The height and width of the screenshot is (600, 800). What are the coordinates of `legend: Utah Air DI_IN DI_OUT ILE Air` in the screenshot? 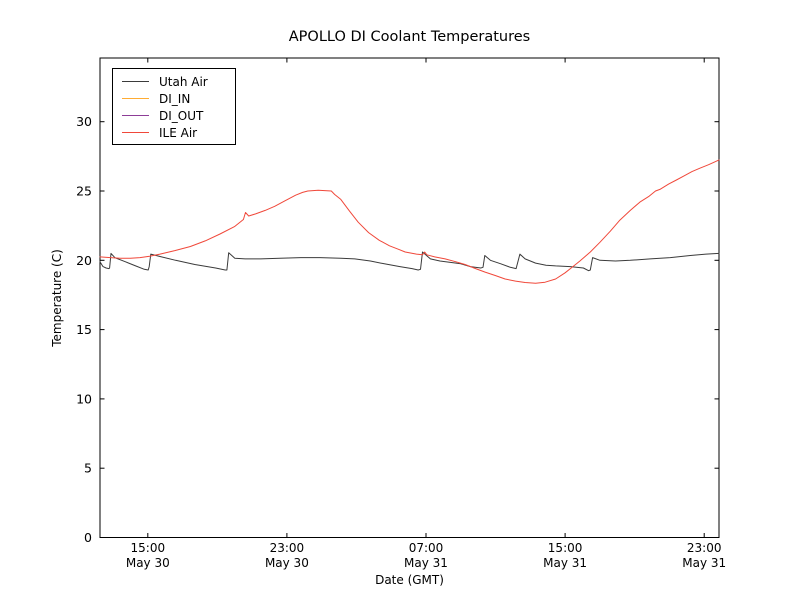 It's located at (174, 106).